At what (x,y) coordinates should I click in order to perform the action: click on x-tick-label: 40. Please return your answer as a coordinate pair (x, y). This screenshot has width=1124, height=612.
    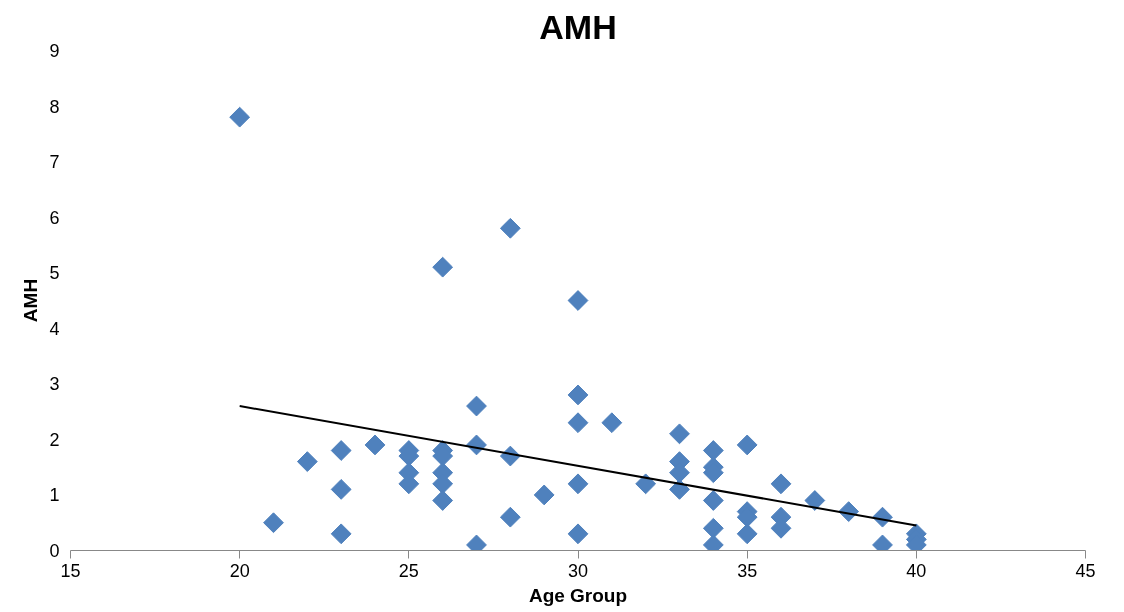
    Looking at the image, I should click on (916, 570).